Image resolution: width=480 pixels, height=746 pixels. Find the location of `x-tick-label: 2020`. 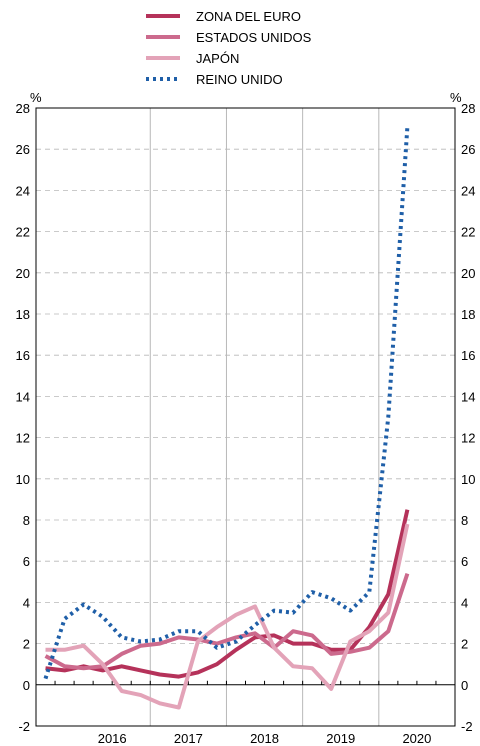

x-tick-label: 2020 is located at coordinates (416, 738).